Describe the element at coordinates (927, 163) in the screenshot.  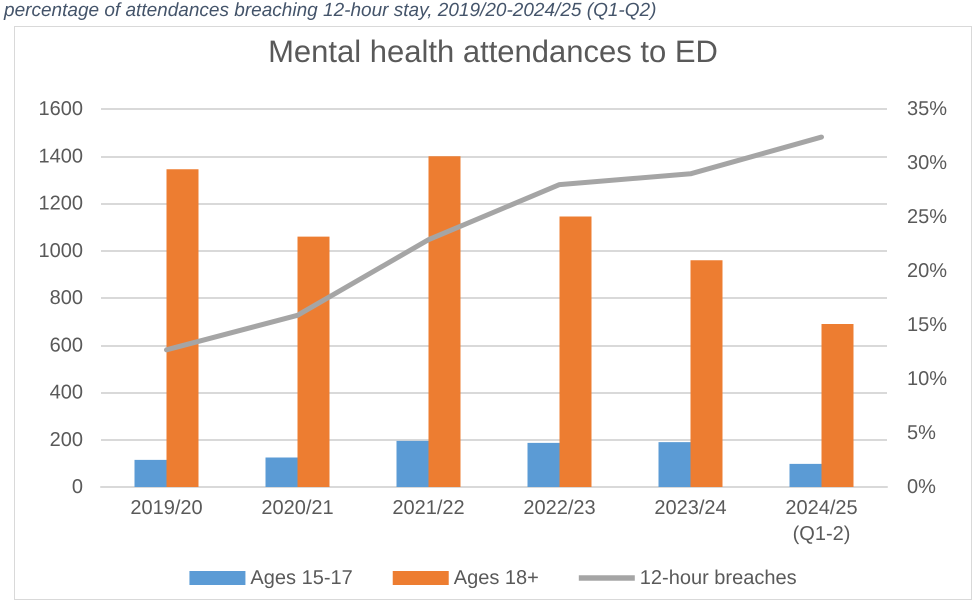
I see `y2-tick-label: 30%` at that location.